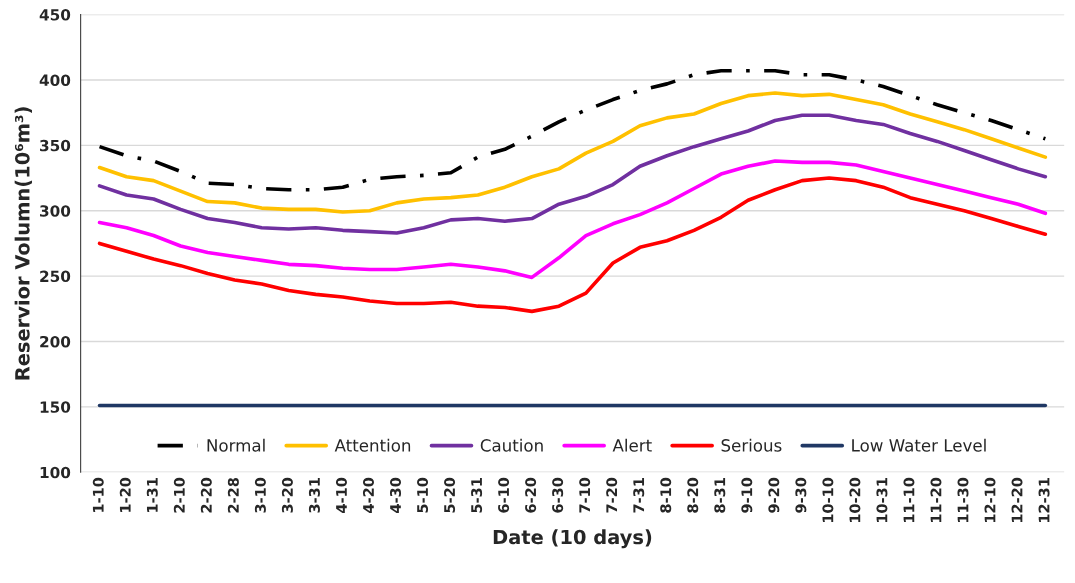  What do you see at coordinates (233, 495) in the screenshot?
I see `x-tick-label: 2-28` at bounding box center [233, 495].